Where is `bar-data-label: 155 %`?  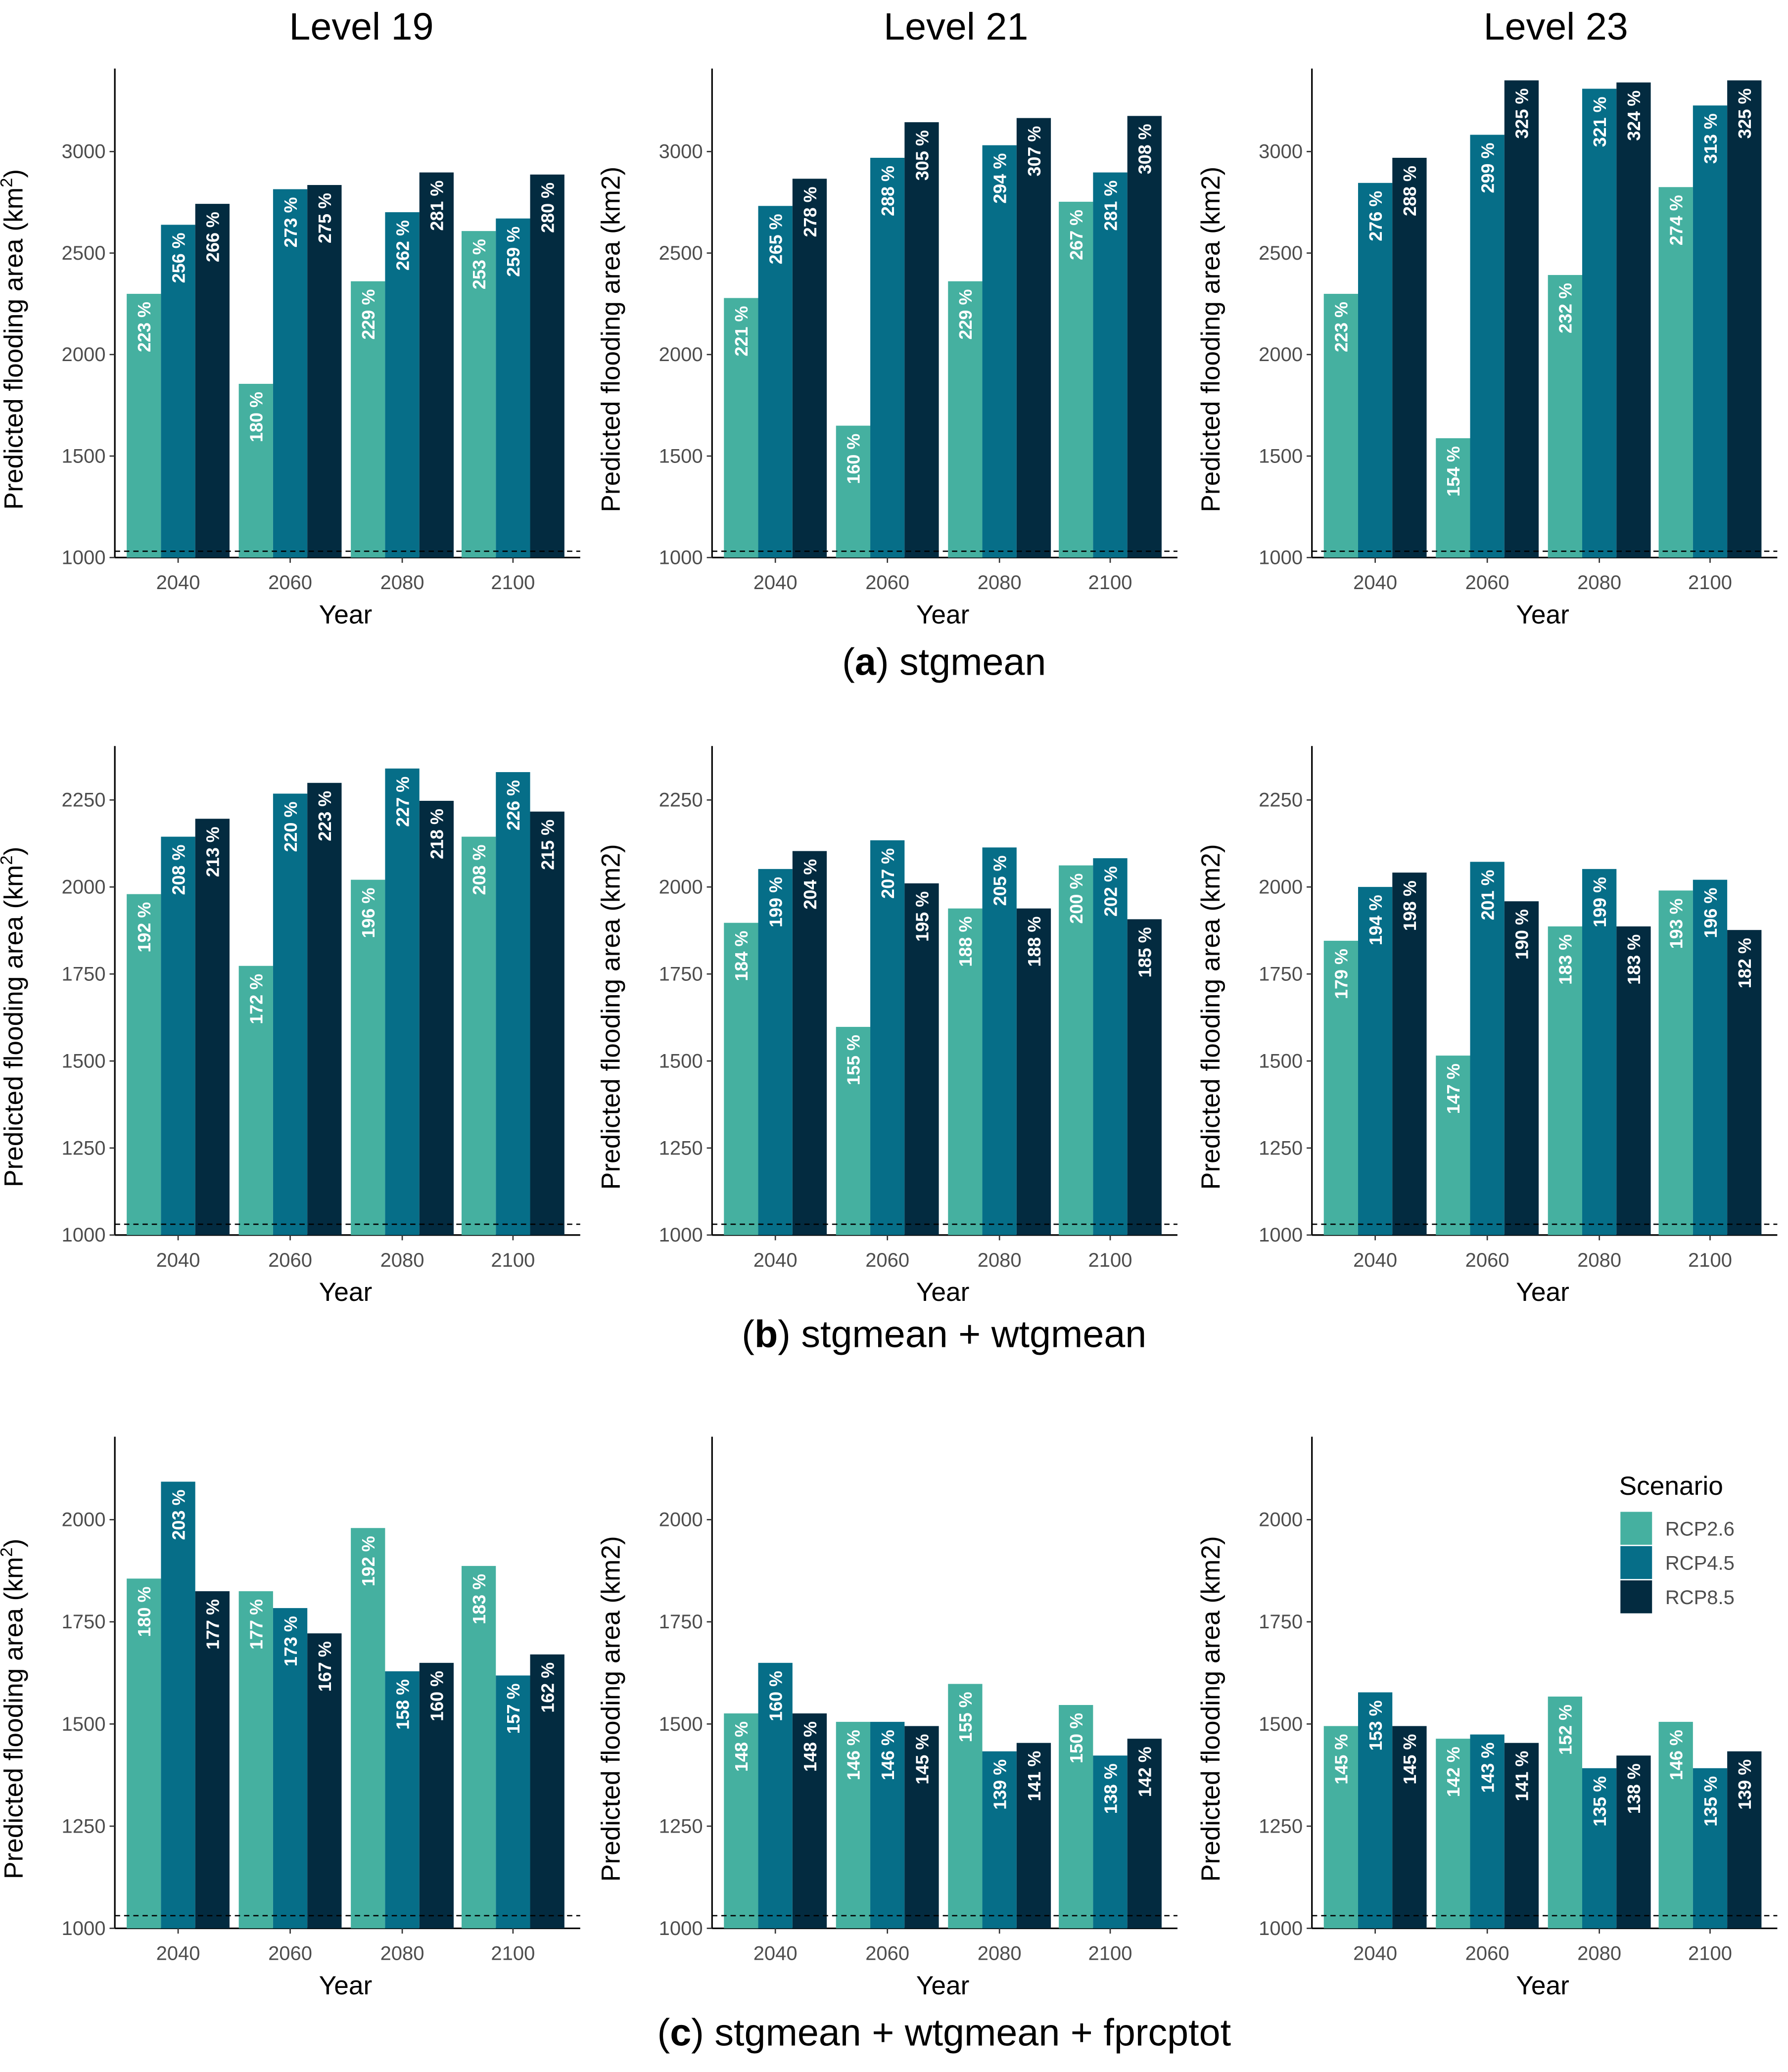 bar-data-label: 155 % is located at coordinates (854, 1060).